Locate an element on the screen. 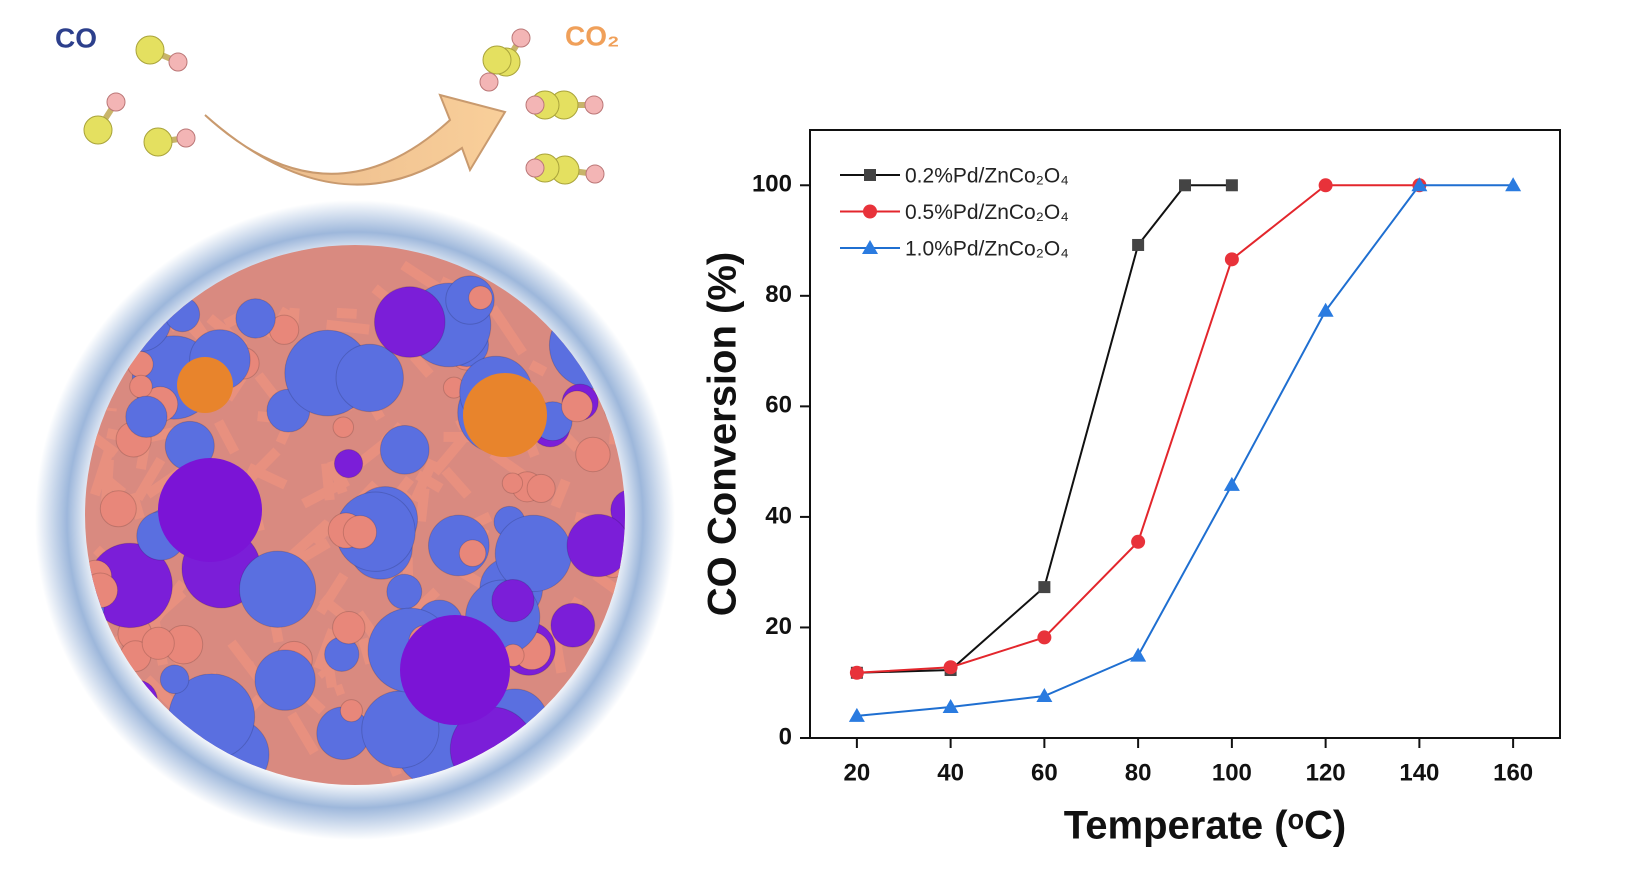 The image size is (1626, 891). reaction-arrow is located at coordinates (355, 140).